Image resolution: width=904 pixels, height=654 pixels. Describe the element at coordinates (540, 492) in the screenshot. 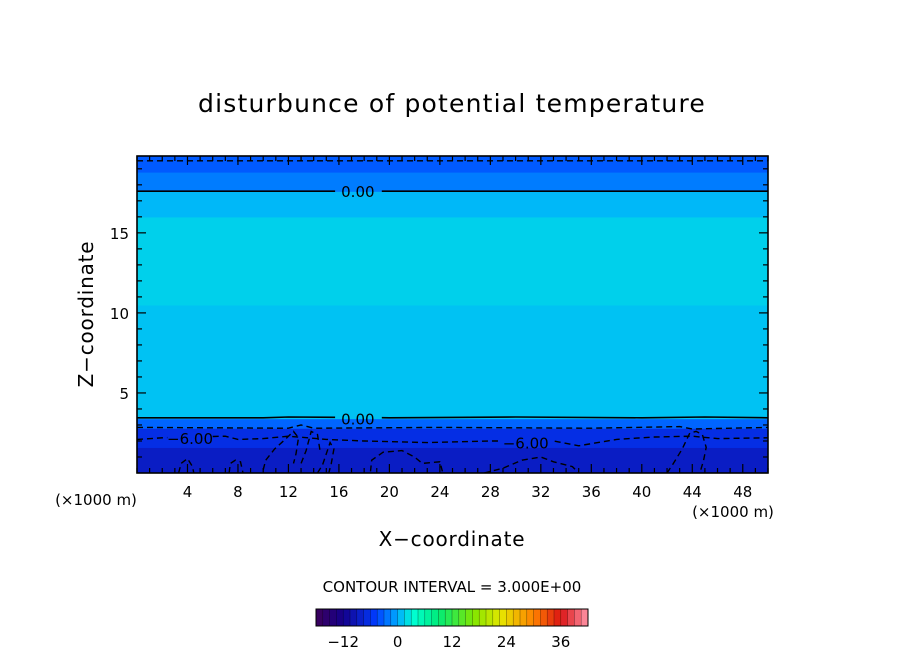

I see `x-tick-label-32: 32` at that location.